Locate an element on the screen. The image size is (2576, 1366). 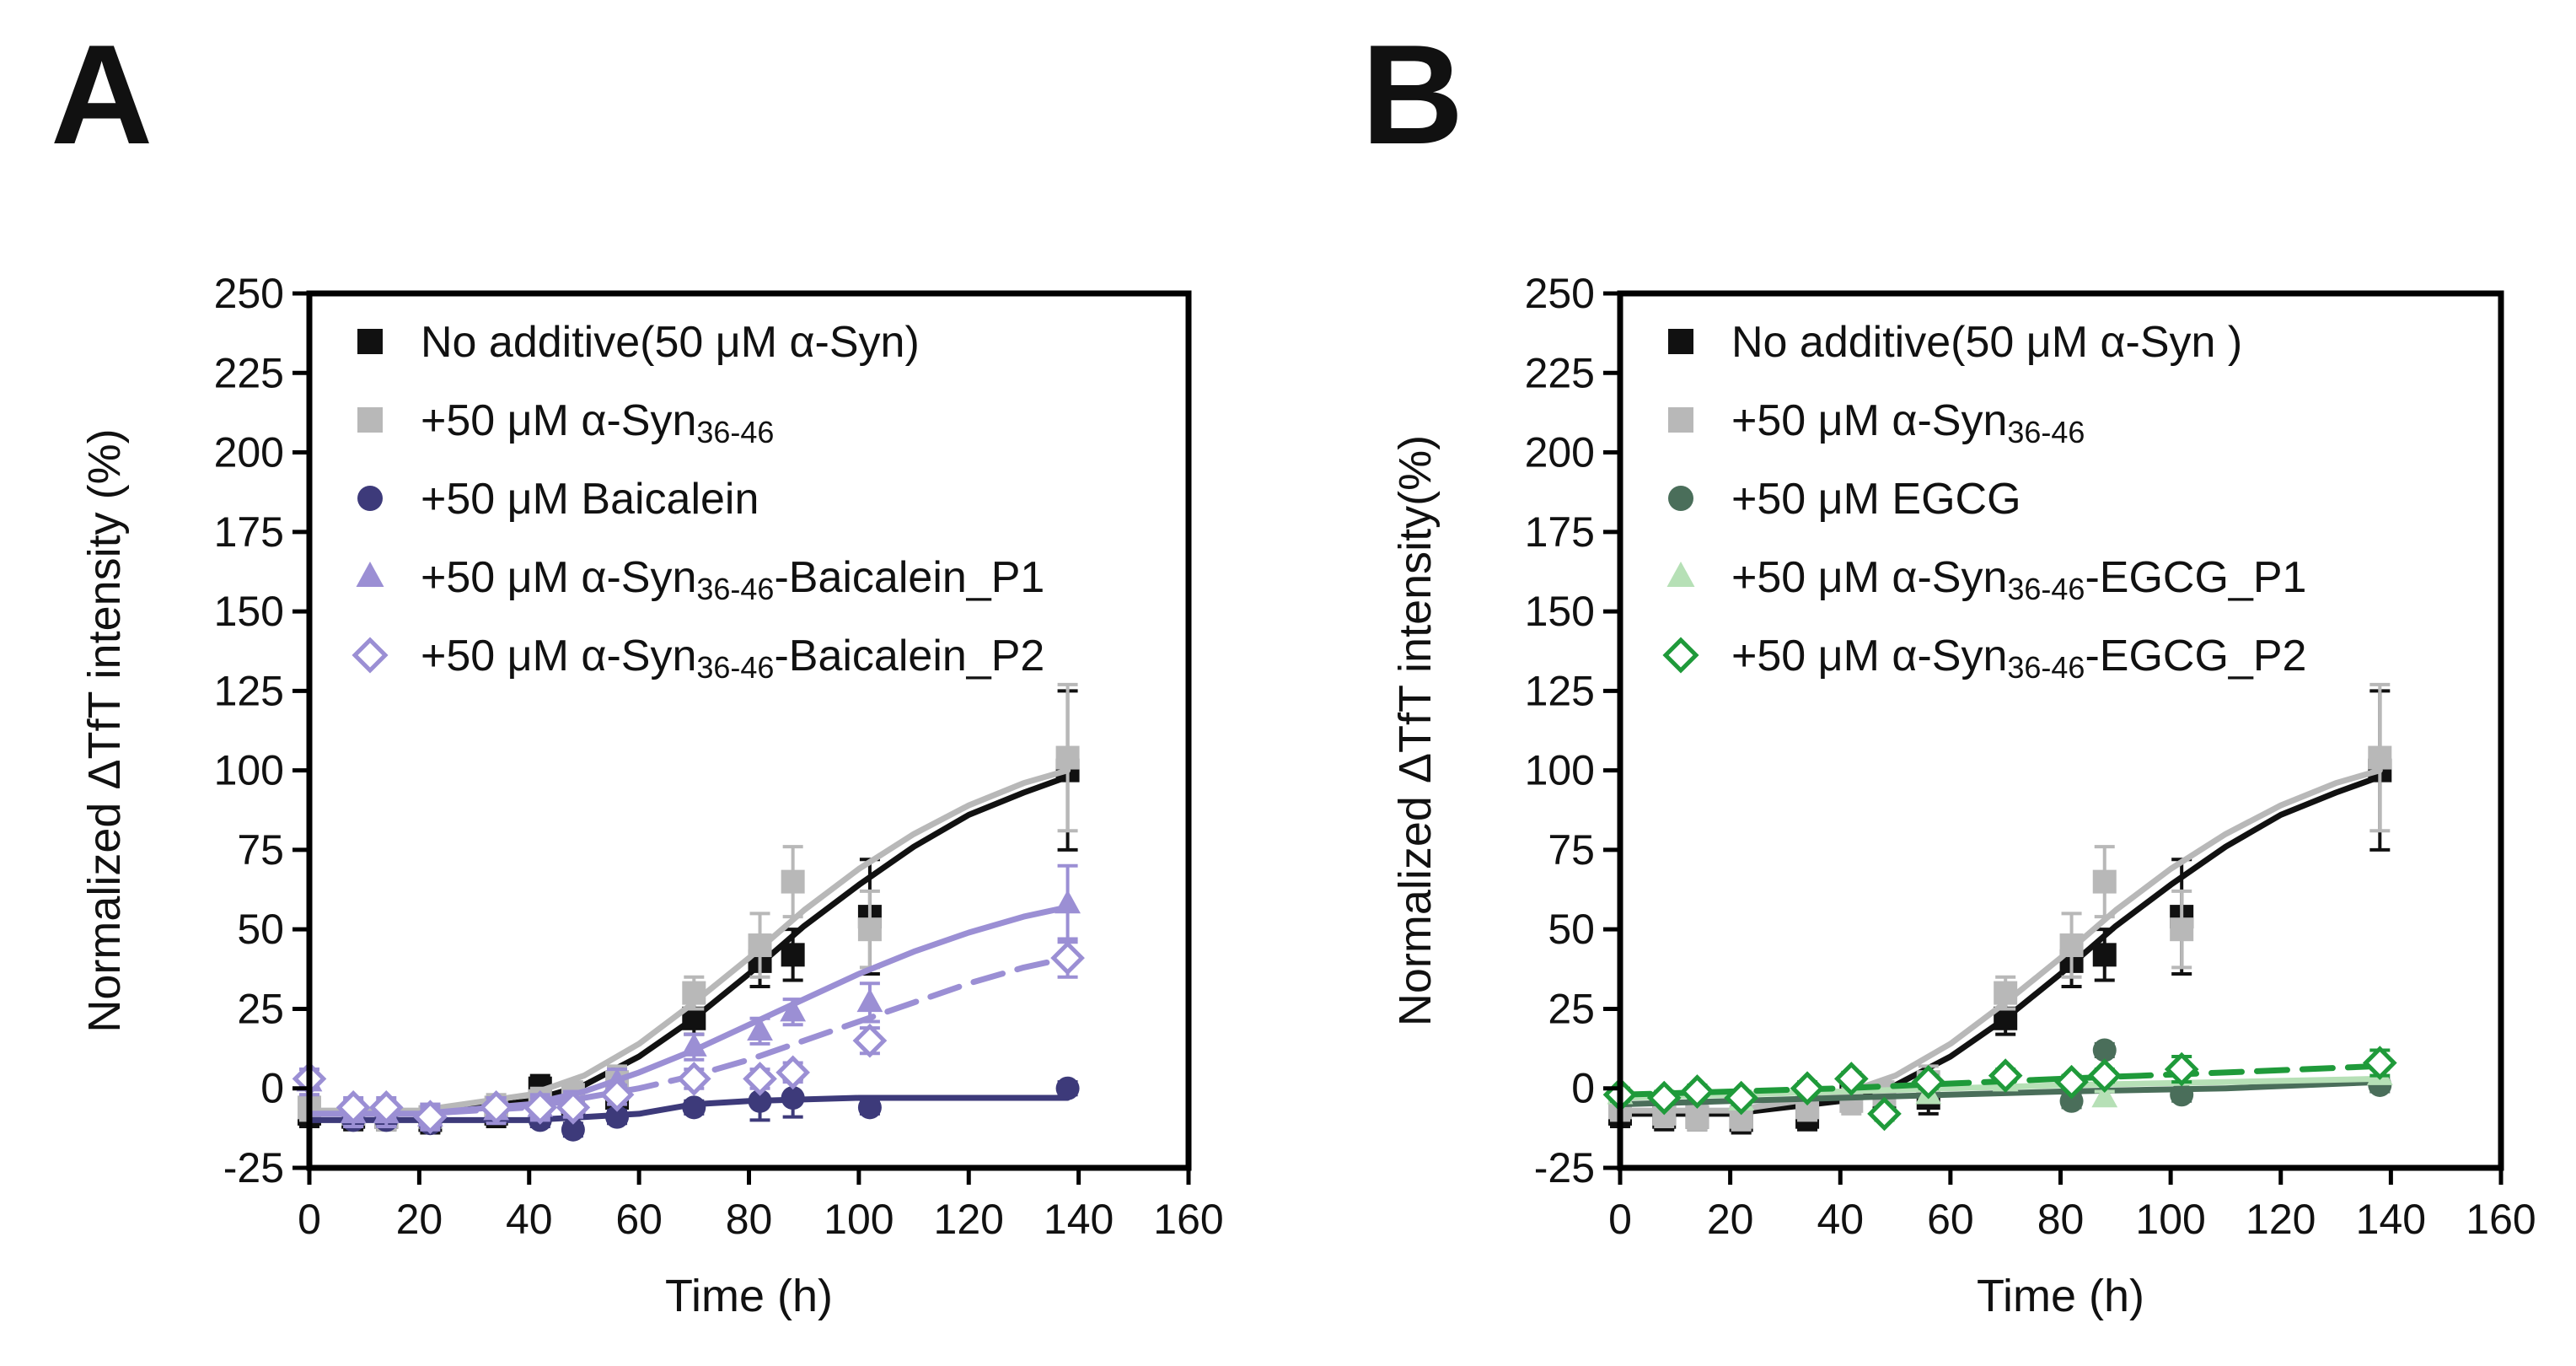
panel-b-y-tick-label: 225 is located at coordinates (1560, 372).